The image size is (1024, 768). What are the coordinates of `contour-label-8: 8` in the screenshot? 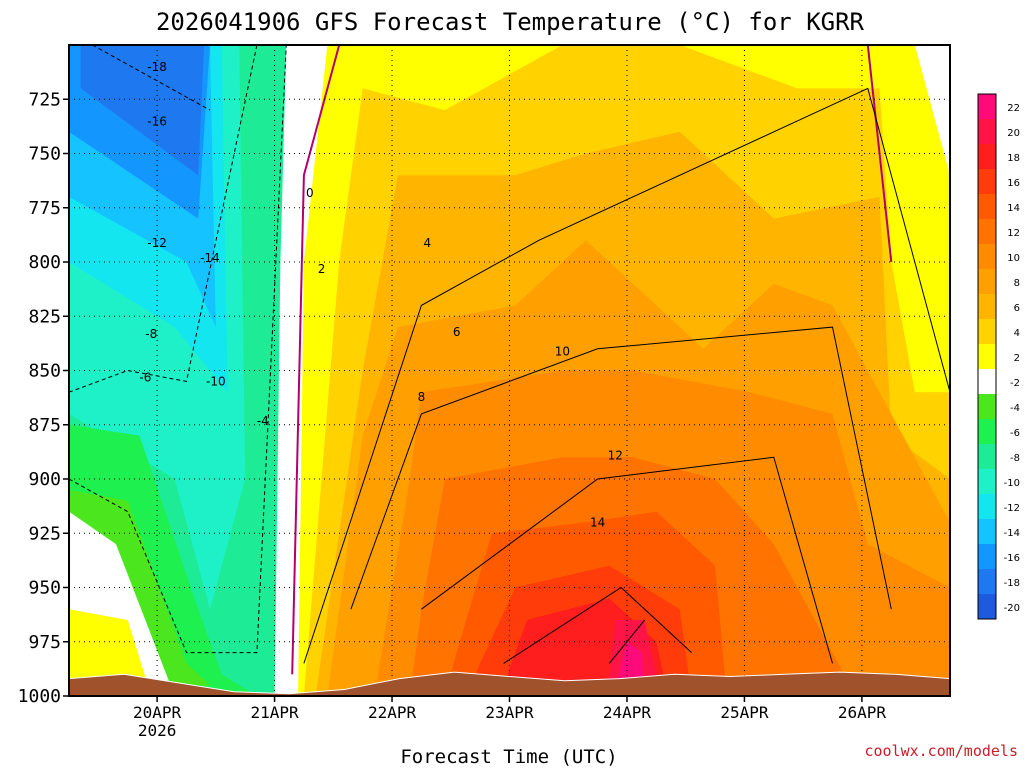 It's located at (422, 397).